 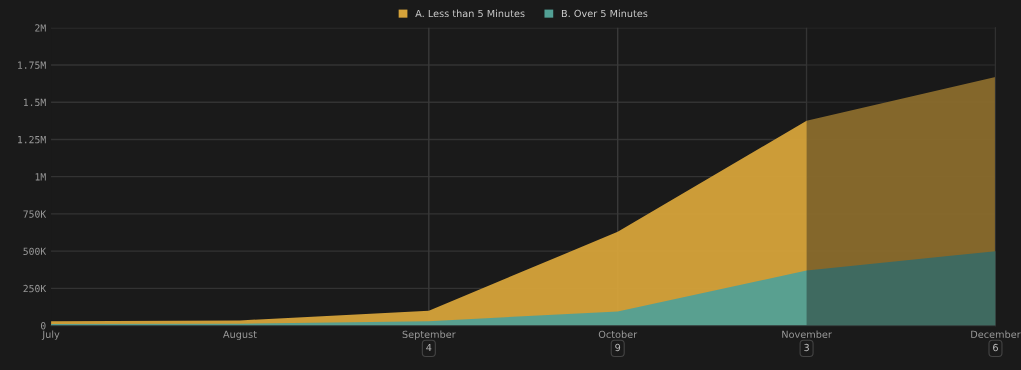 I want to click on y-tick-label: 1M, so click(x=40, y=177).